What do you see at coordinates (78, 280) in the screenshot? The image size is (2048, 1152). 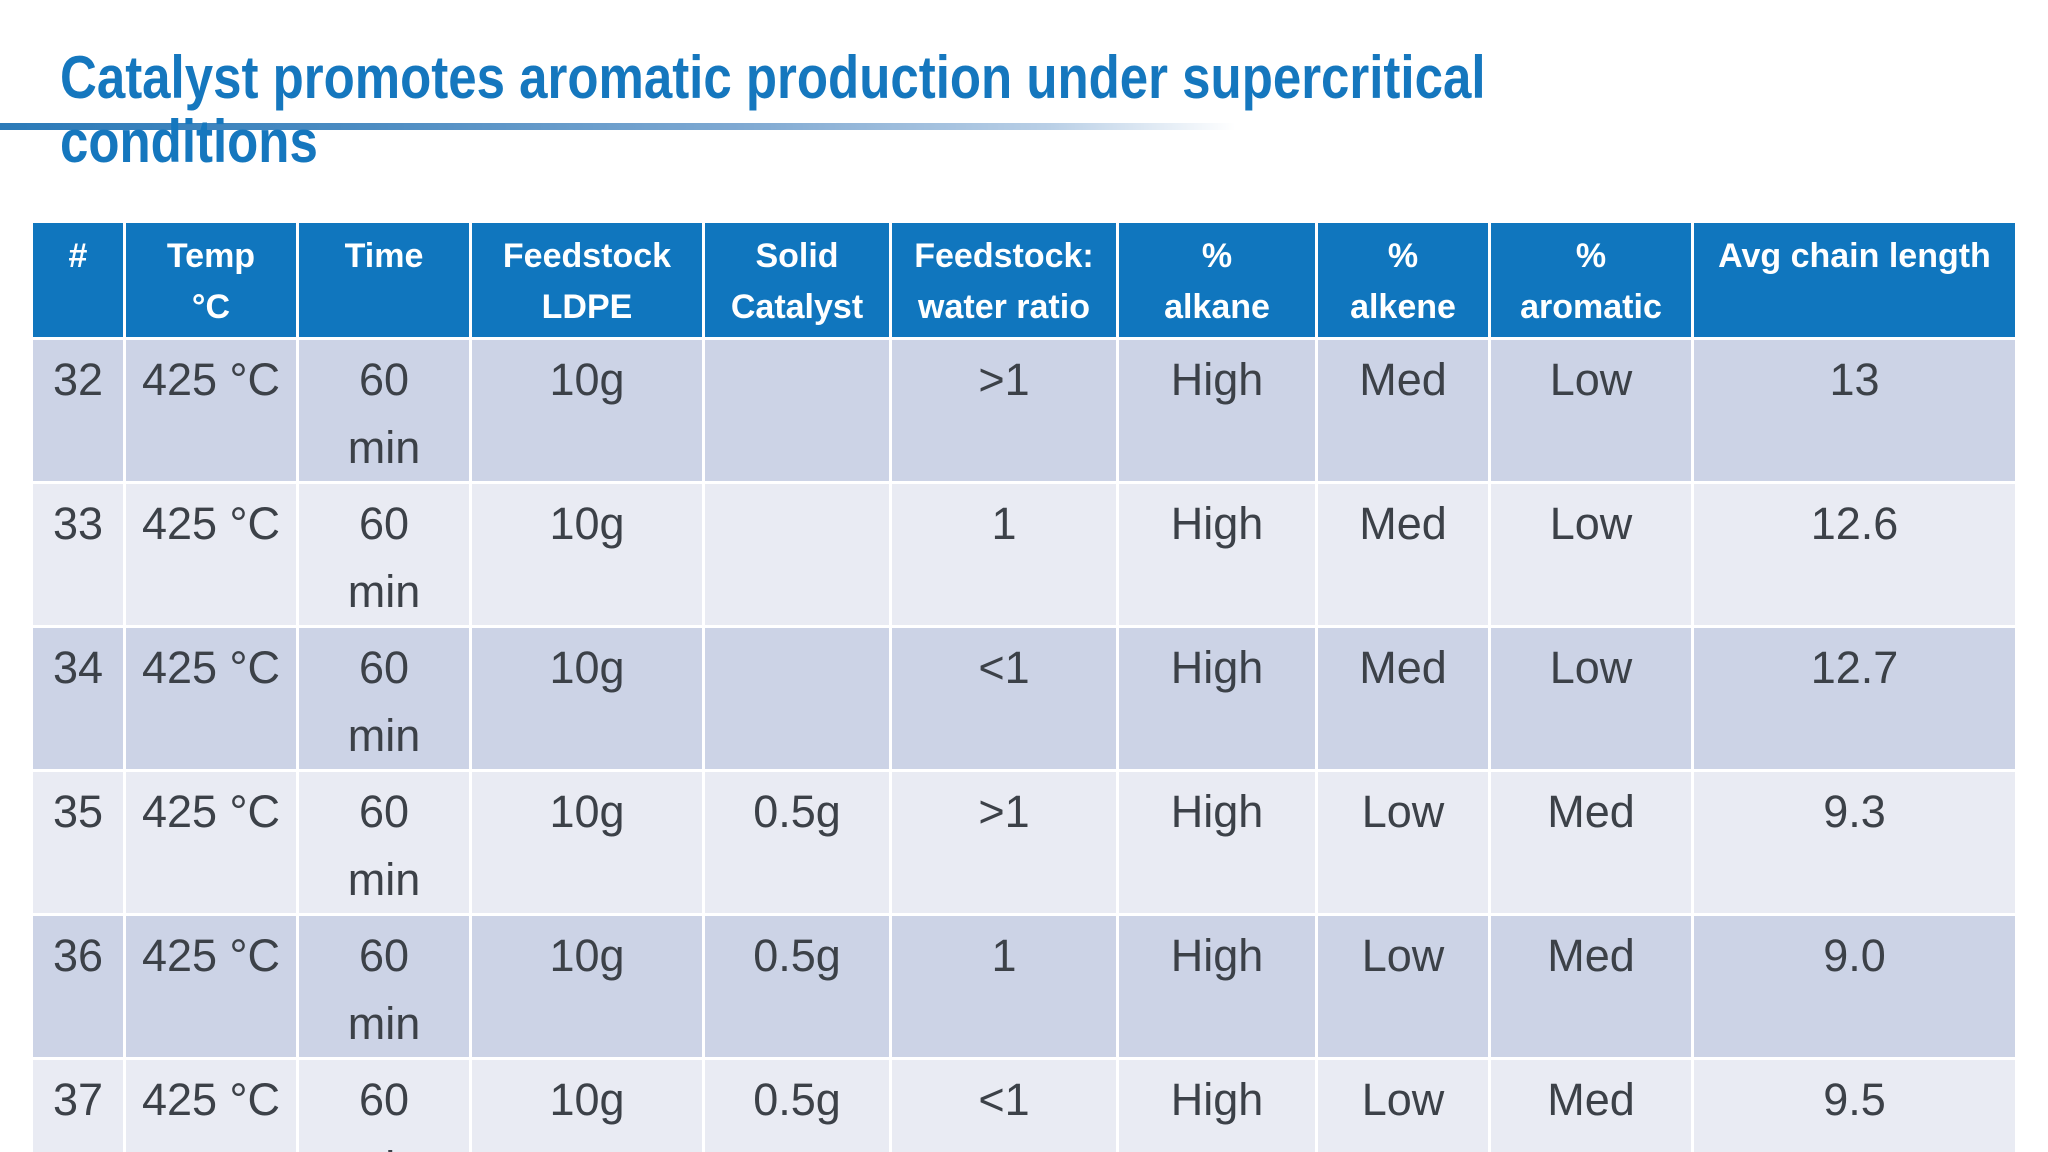 I see `column-header-1: #` at bounding box center [78, 280].